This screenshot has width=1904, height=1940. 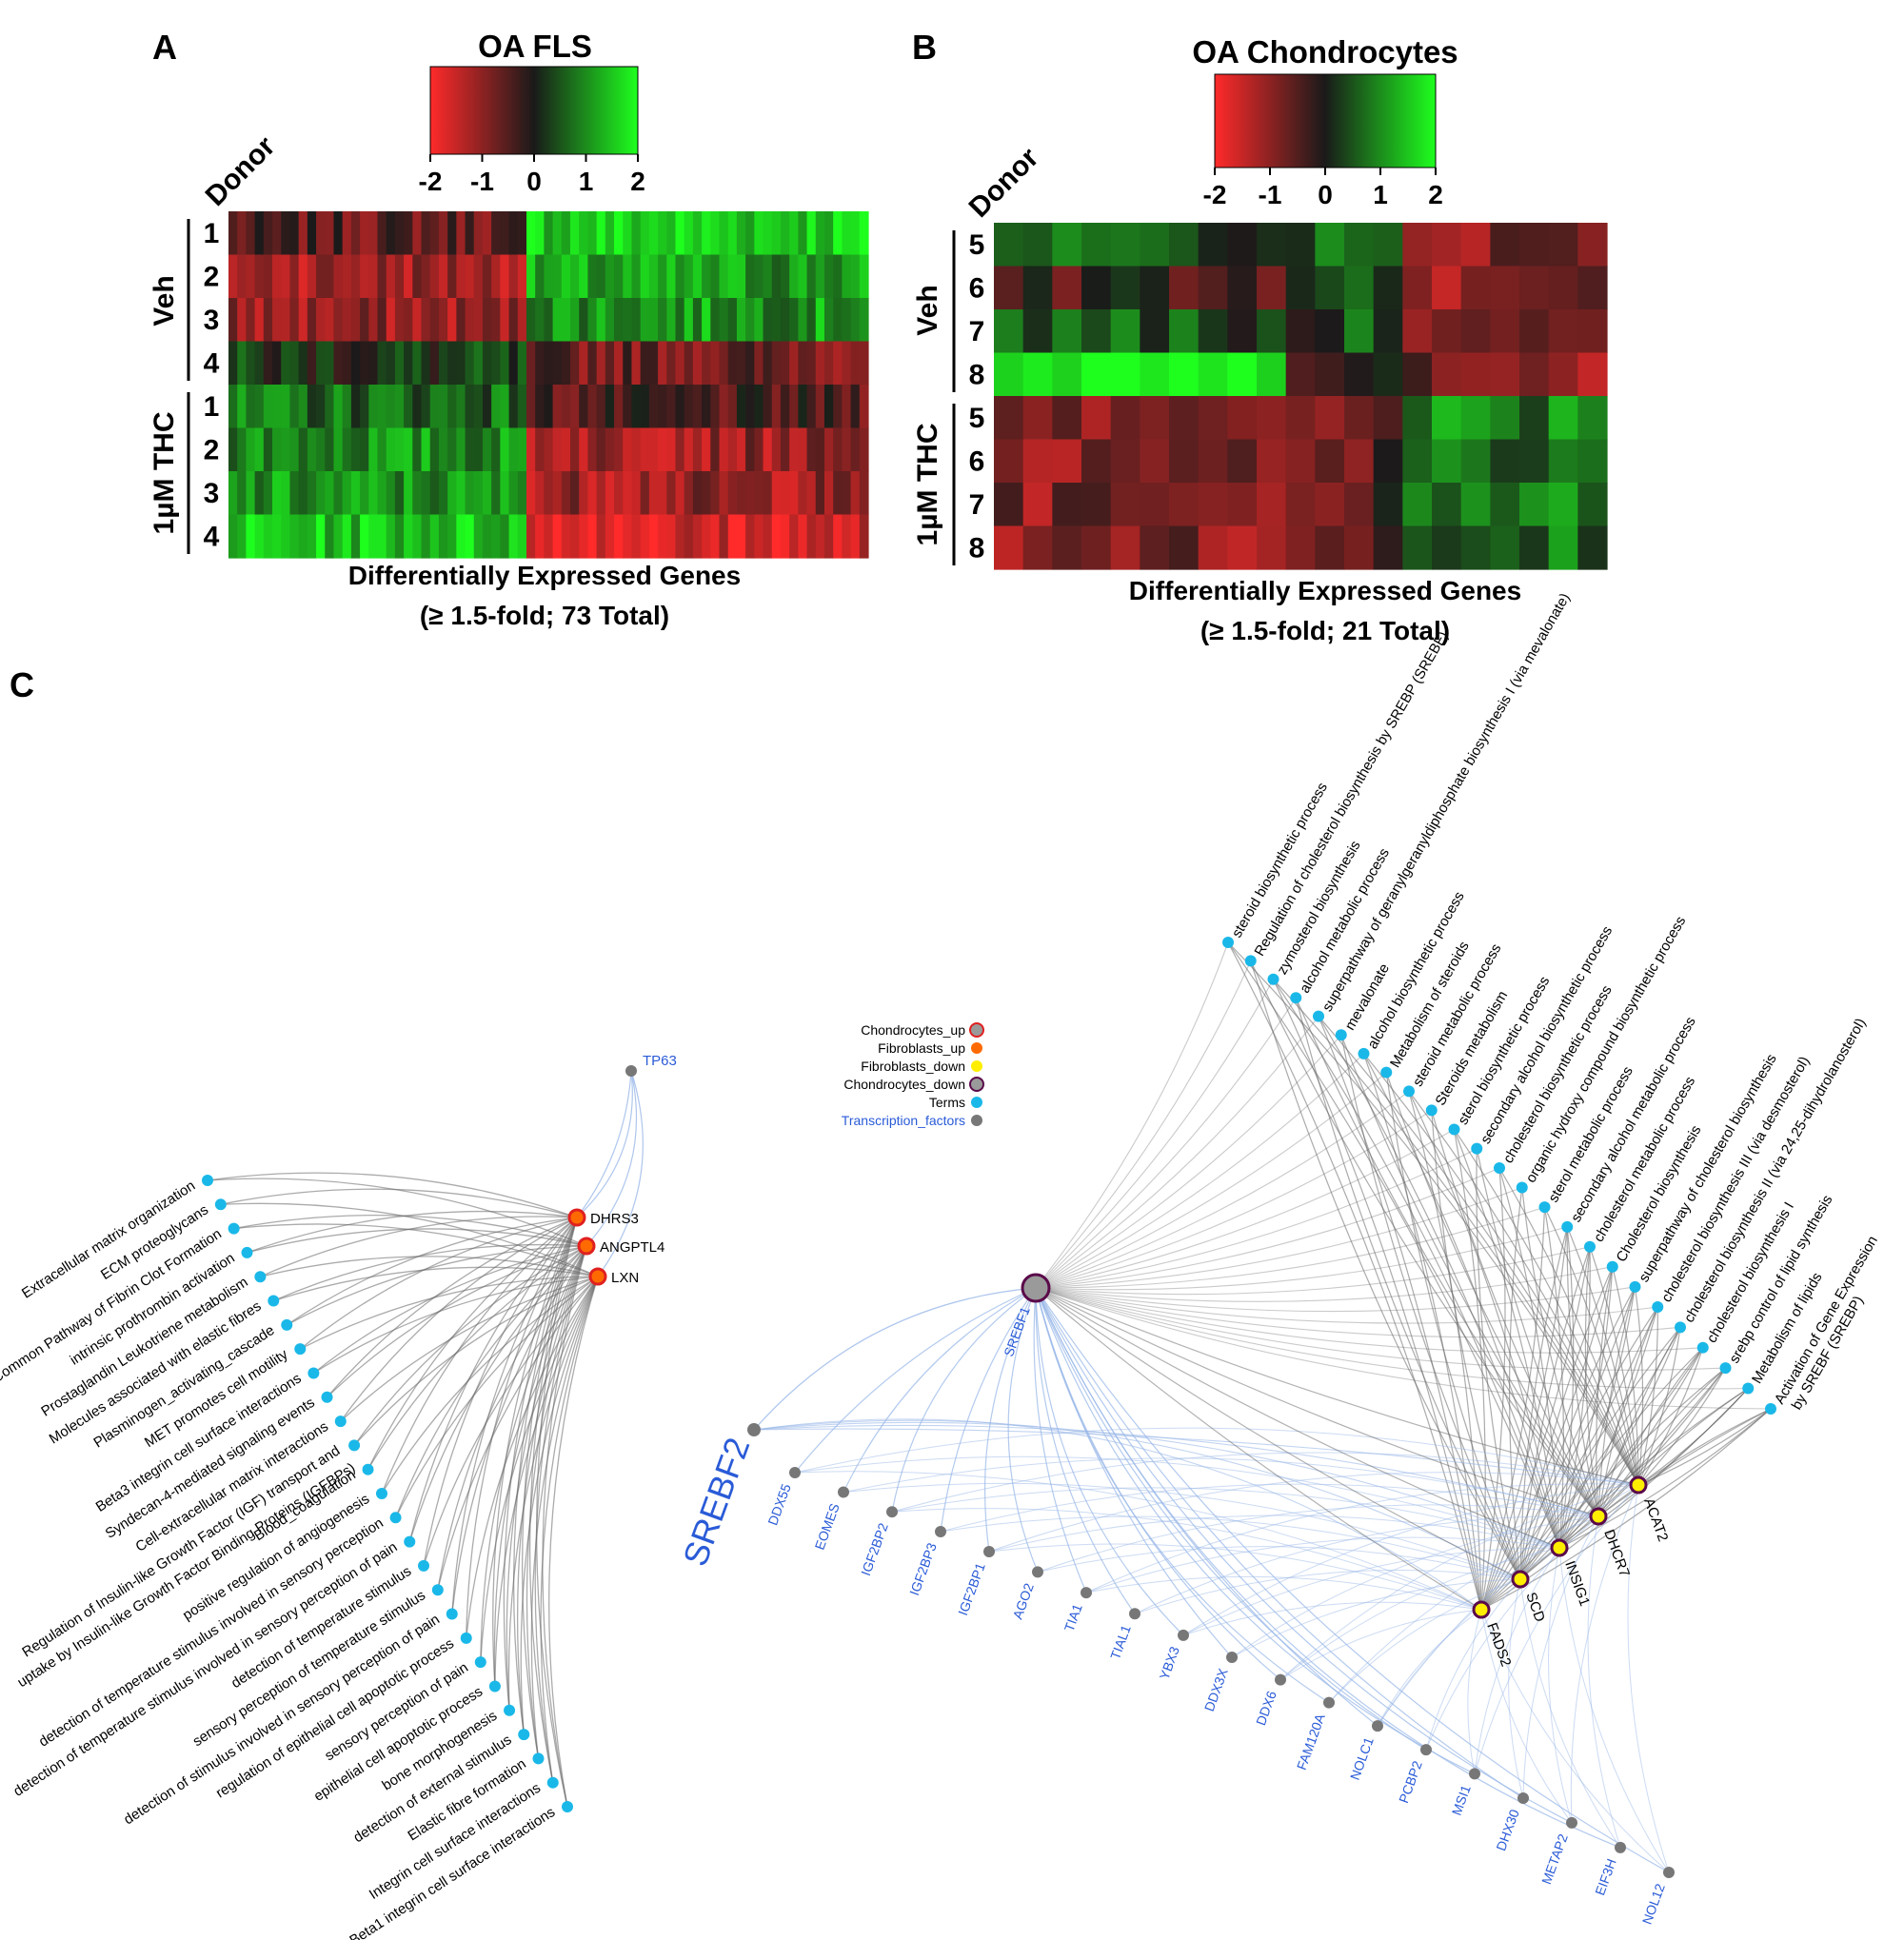 What do you see at coordinates (1022, 1601) in the screenshot?
I see `tf-label: AGO2` at bounding box center [1022, 1601].